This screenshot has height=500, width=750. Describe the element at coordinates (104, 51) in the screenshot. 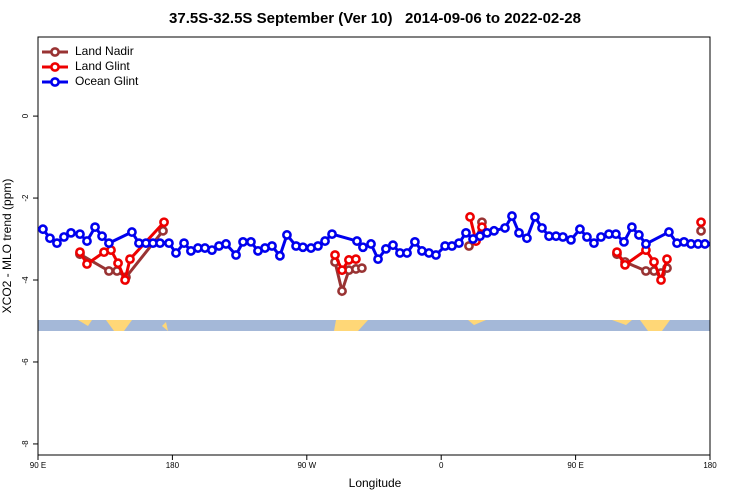

I see `legend-label: Land Nadir` at that location.